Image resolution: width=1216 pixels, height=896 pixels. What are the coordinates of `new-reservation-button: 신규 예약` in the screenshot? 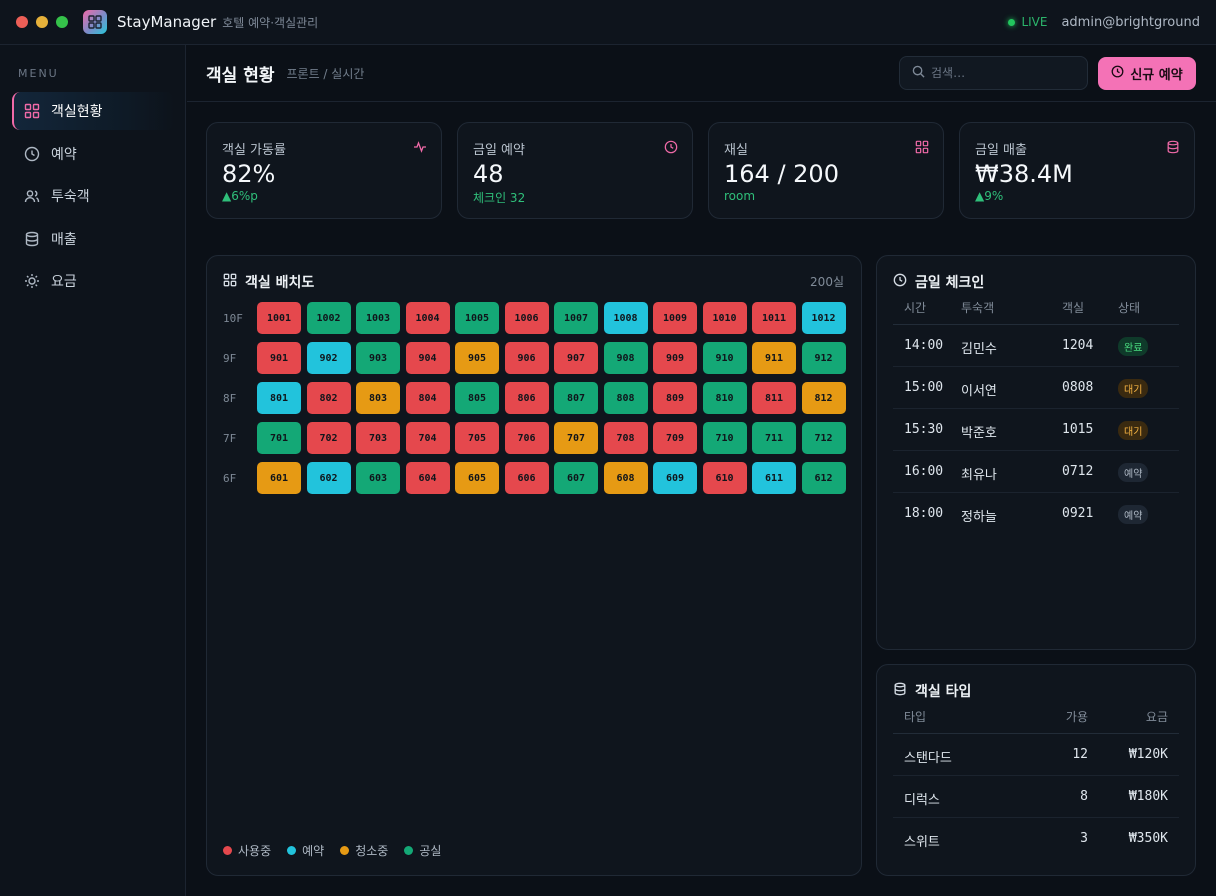 It's located at (1147, 73).